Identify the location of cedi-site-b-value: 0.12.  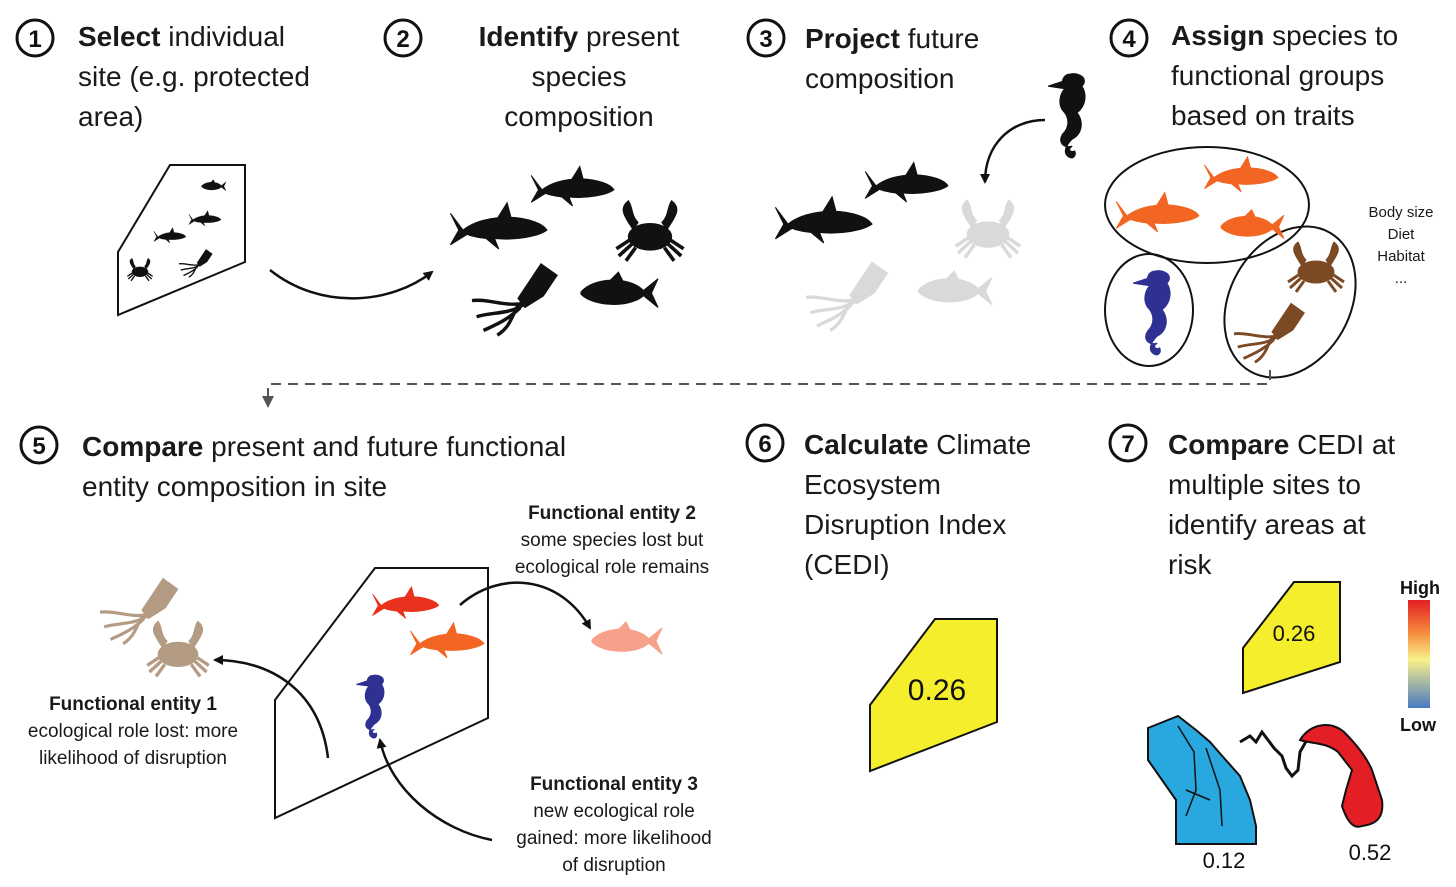
(1224, 860).